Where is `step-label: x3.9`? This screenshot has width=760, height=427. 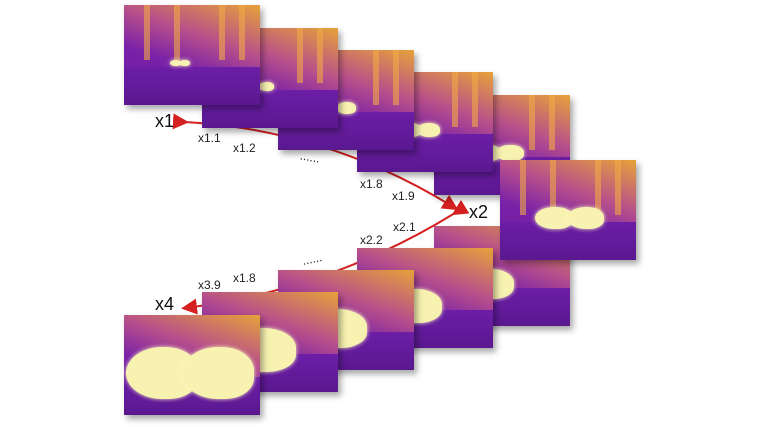
step-label: x3.9 is located at coordinates (209, 285).